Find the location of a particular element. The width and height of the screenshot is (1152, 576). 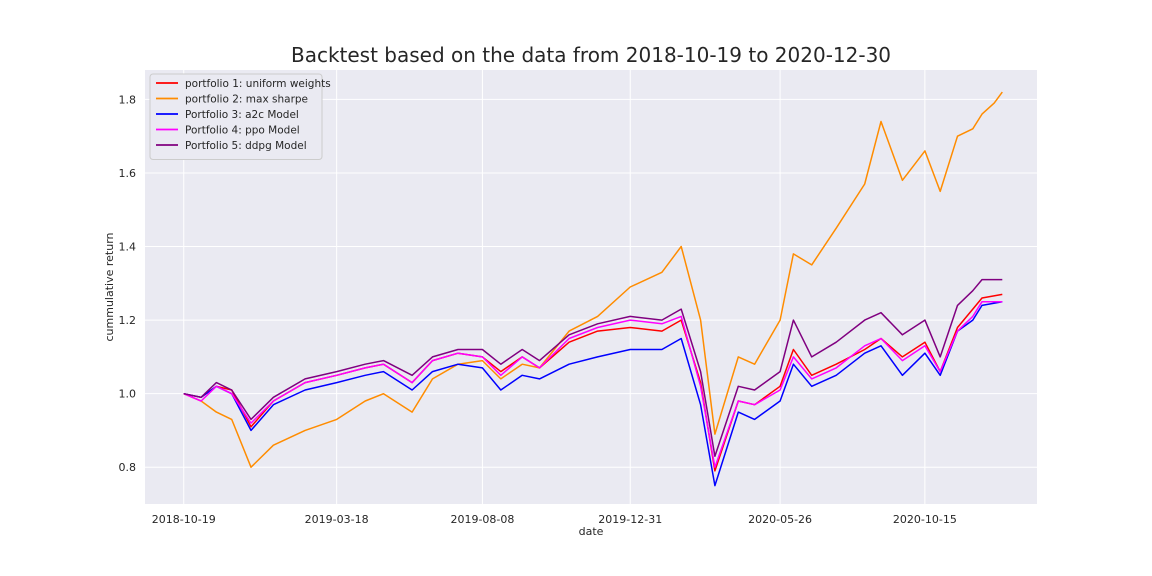

y-tick-label: 1.6 is located at coordinates (128, 173).